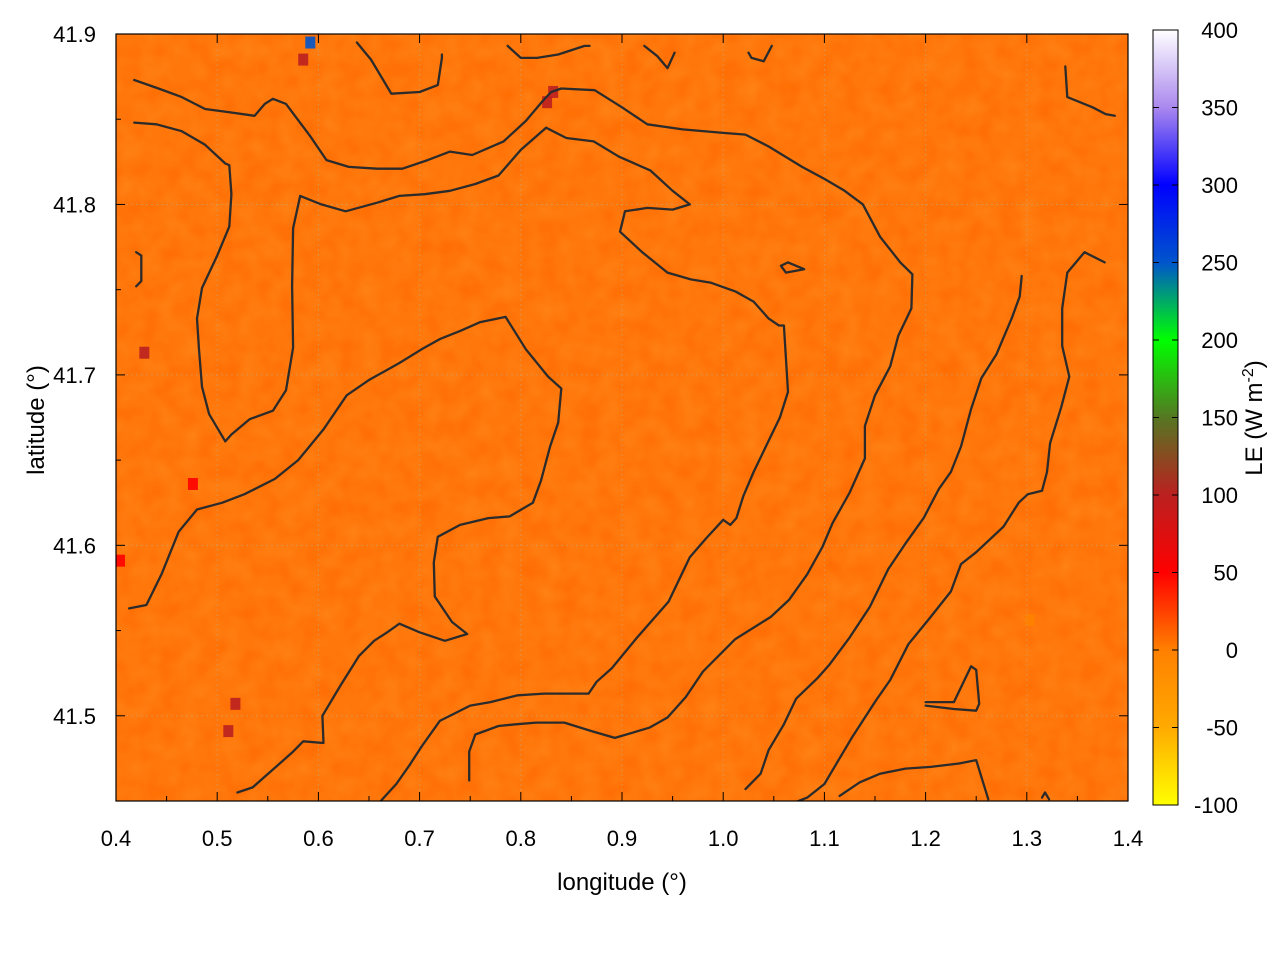 The width and height of the screenshot is (1280, 960). I want to click on colorbar-tick-label: 300, so click(1219, 185).